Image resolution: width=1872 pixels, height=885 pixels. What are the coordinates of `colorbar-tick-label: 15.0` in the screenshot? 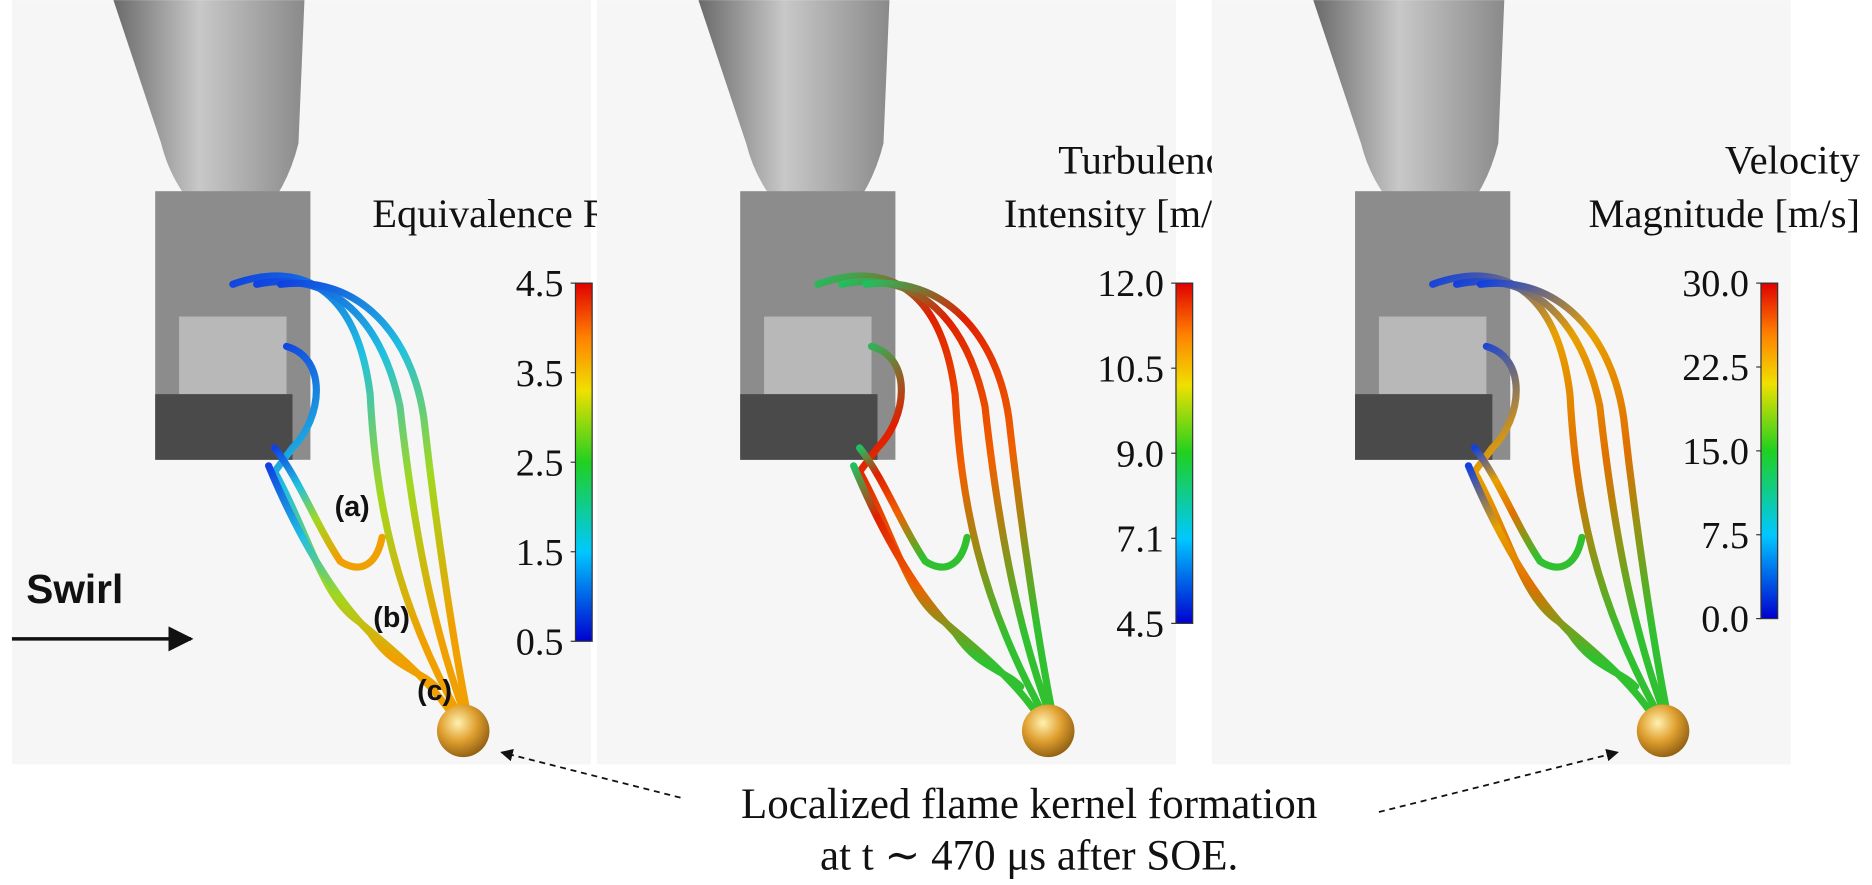 It's located at (1715, 452).